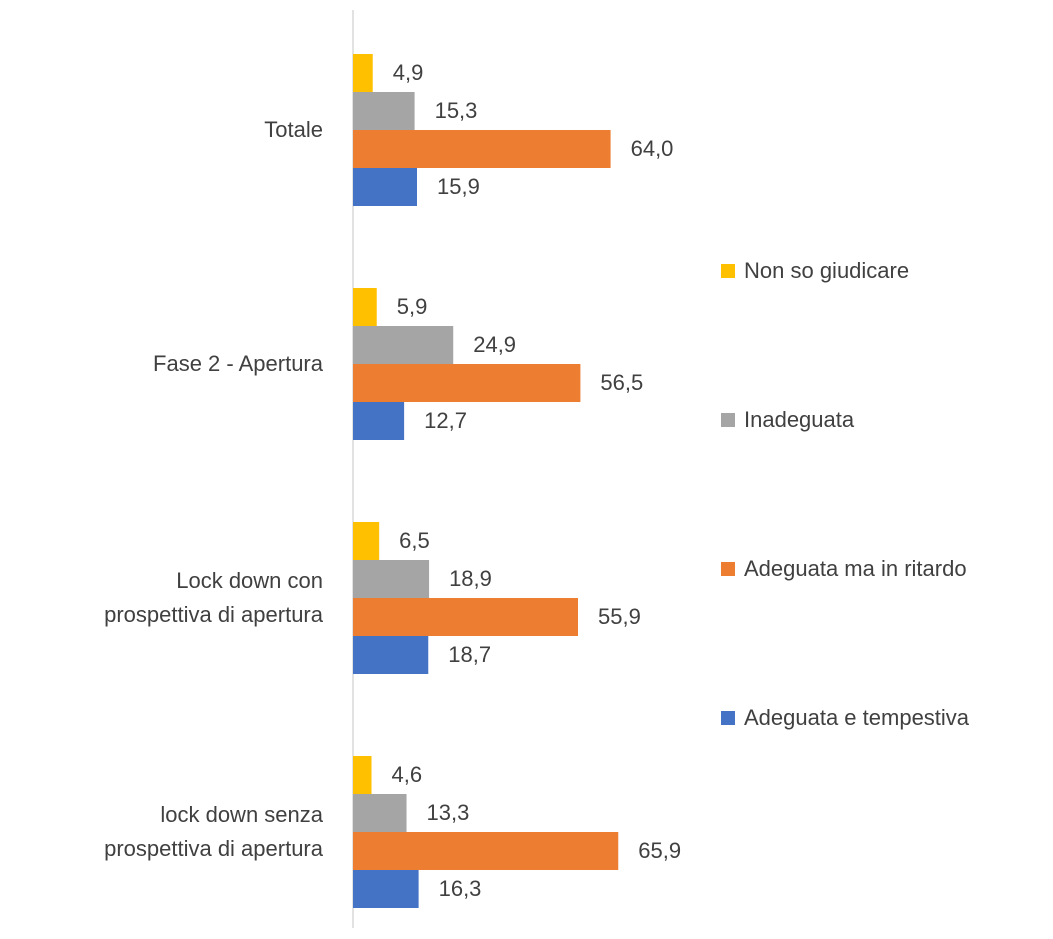  What do you see at coordinates (445, 420) in the screenshot?
I see `value-label: 12,7` at bounding box center [445, 420].